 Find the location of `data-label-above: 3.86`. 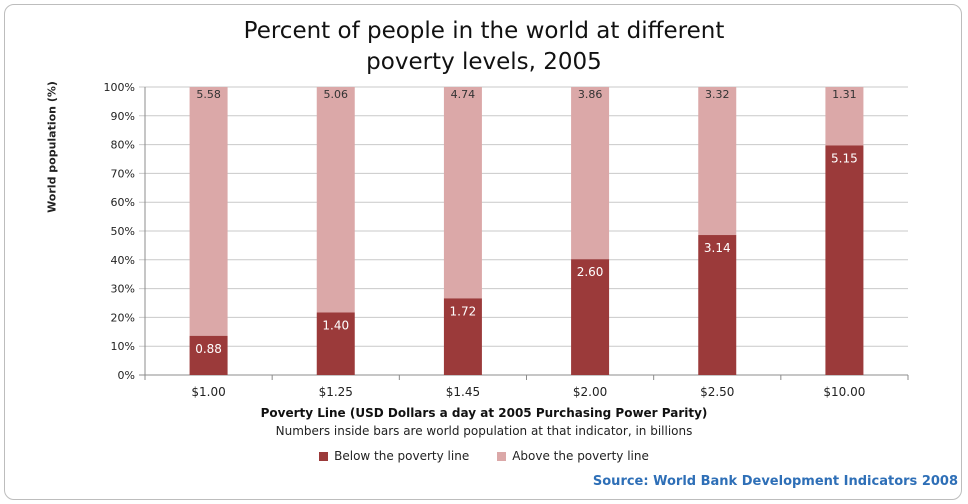

data-label-above: 3.86 is located at coordinates (590, 94).